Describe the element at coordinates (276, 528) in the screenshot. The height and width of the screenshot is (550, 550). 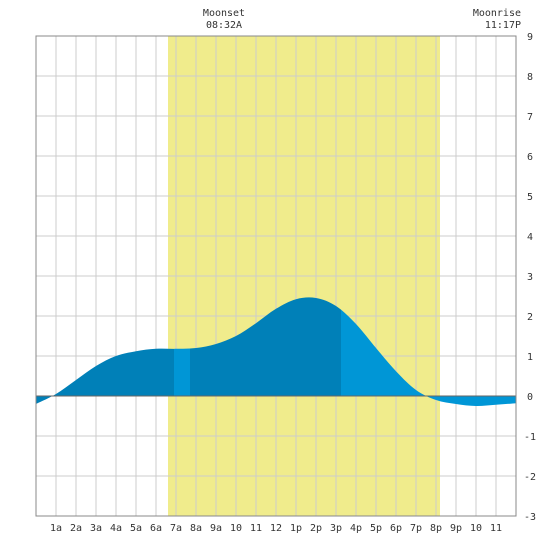
I see `x-tick-label: 12` at that location.